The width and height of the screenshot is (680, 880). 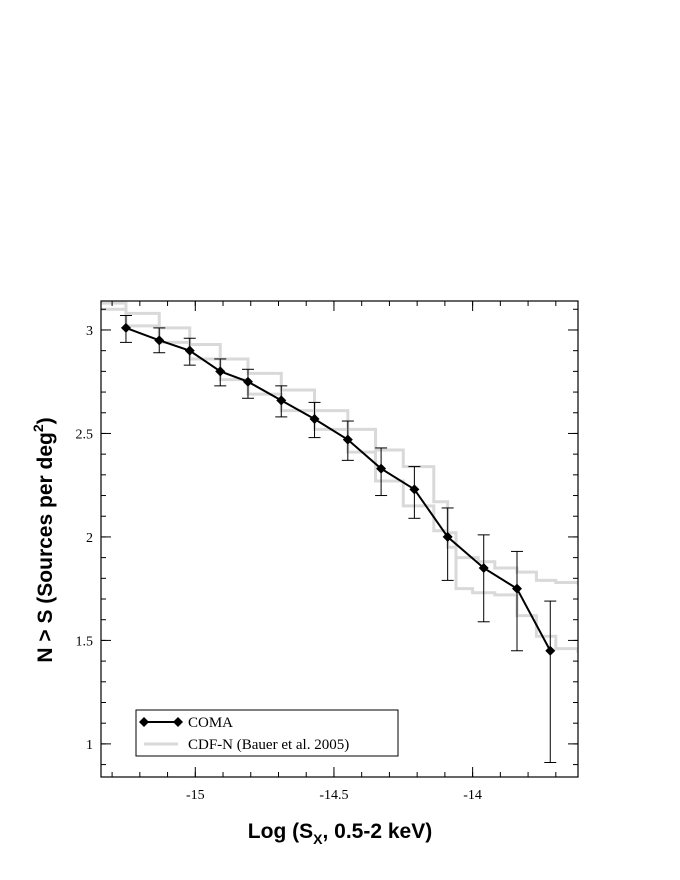 I want to click on legend-label-cdfn: CDF-N (Bauer et al. 2005), so click(x=268, y=745).